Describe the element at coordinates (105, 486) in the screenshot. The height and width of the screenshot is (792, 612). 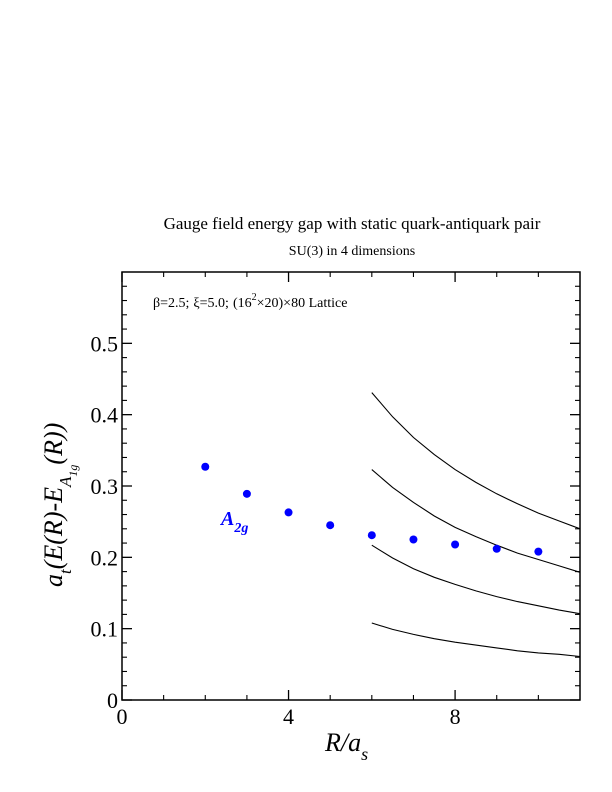
I see `y-tick-label: 0.3` at that location.